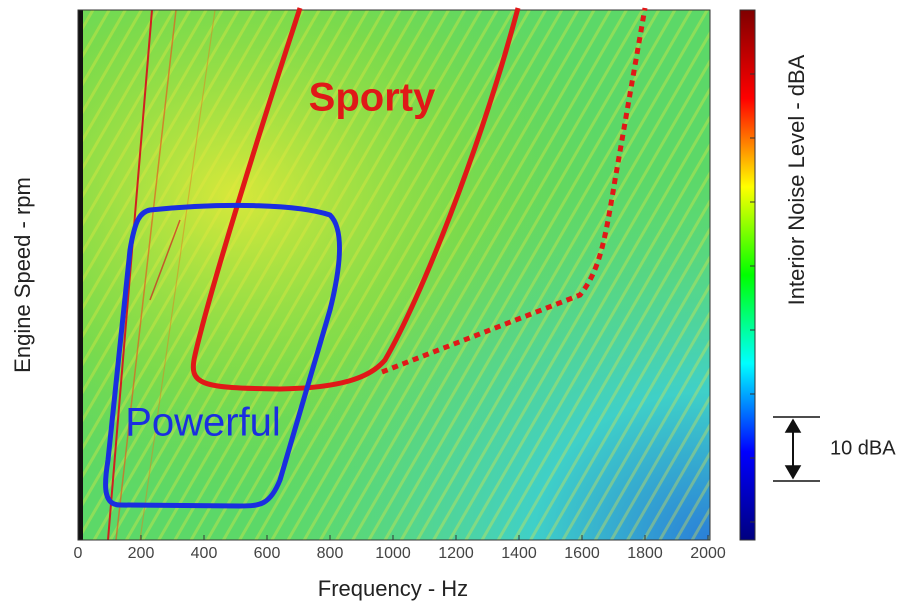 Image resolution: width=918 pixels, height=605 pixels. What do you see at coordinates (747, 275) in the screenshot?
I see `colorbar` at bounding box center [747, 275].